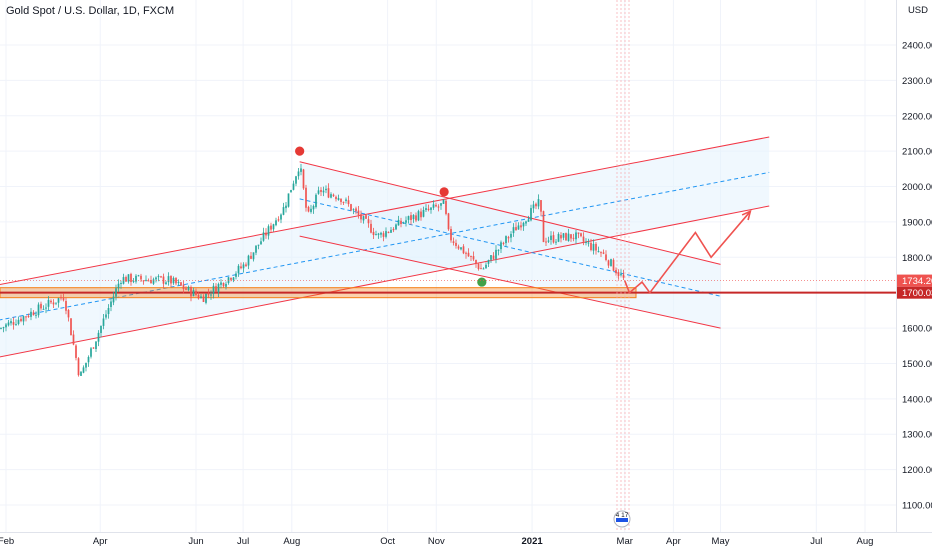  What do you see at coordinates (917, 329) in the screenshot?
I see `price-tick-label: 1600.00` at bounding box center [917, 329].